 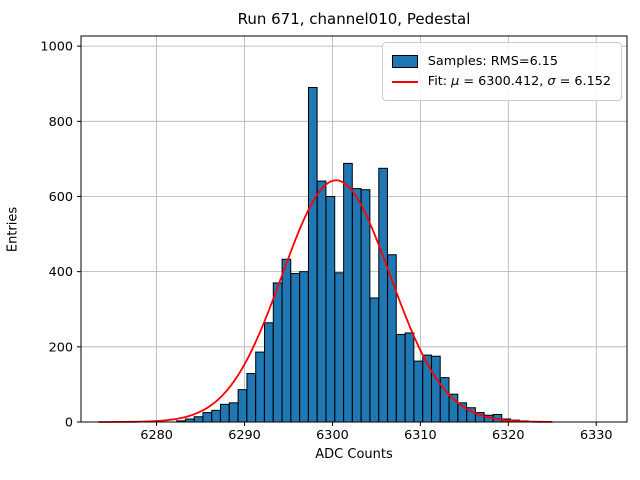 I want to click on fit-line-swatch-icon, so click(x=404, y=81).